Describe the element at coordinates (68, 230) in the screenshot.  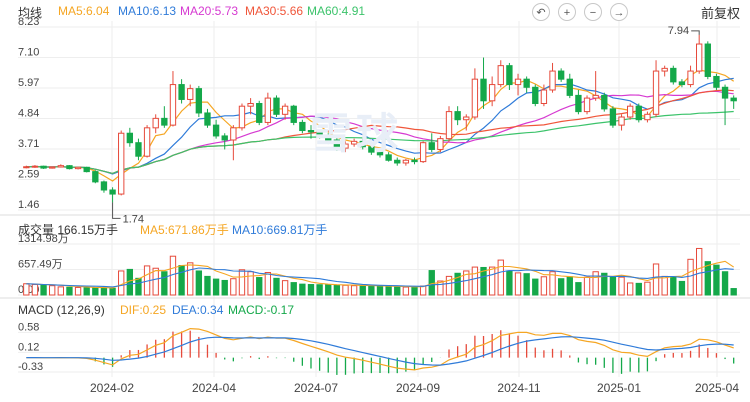
I see `volume-label: 成交量 166.15万手` at that location.